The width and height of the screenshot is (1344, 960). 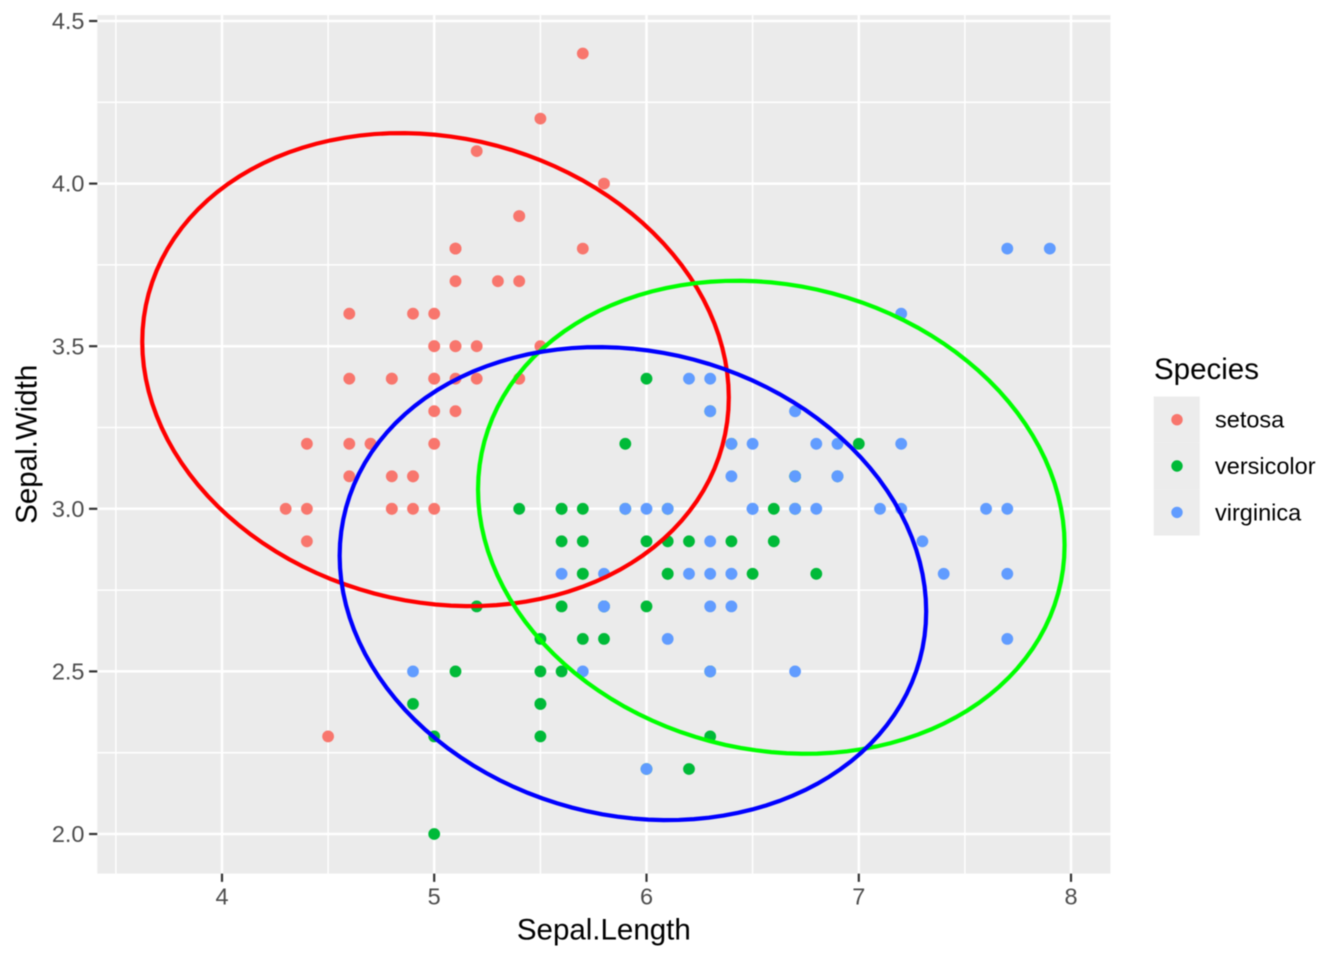 What do you see at coordinates (1258, 512) in the screenshot?
I see `svg-text: virginica` at bounding box center [1258, 512].